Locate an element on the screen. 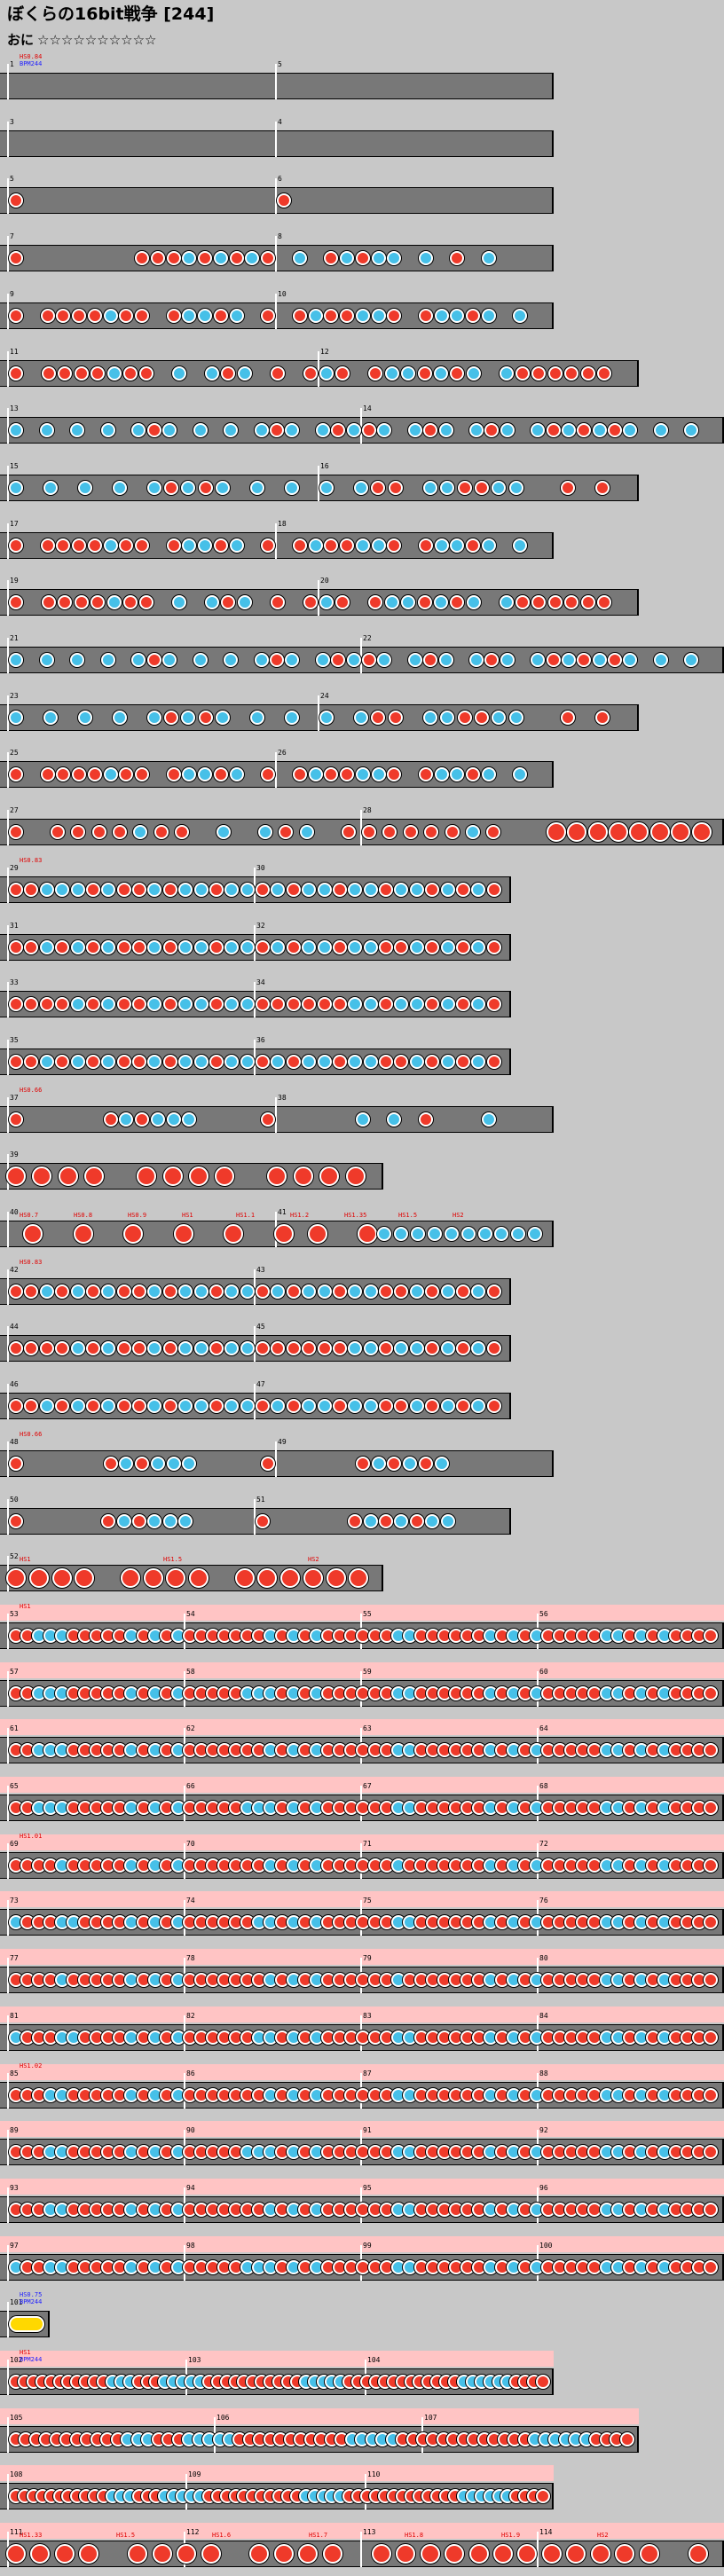  measure-number: 55 is located at coordinates (367, 1614).